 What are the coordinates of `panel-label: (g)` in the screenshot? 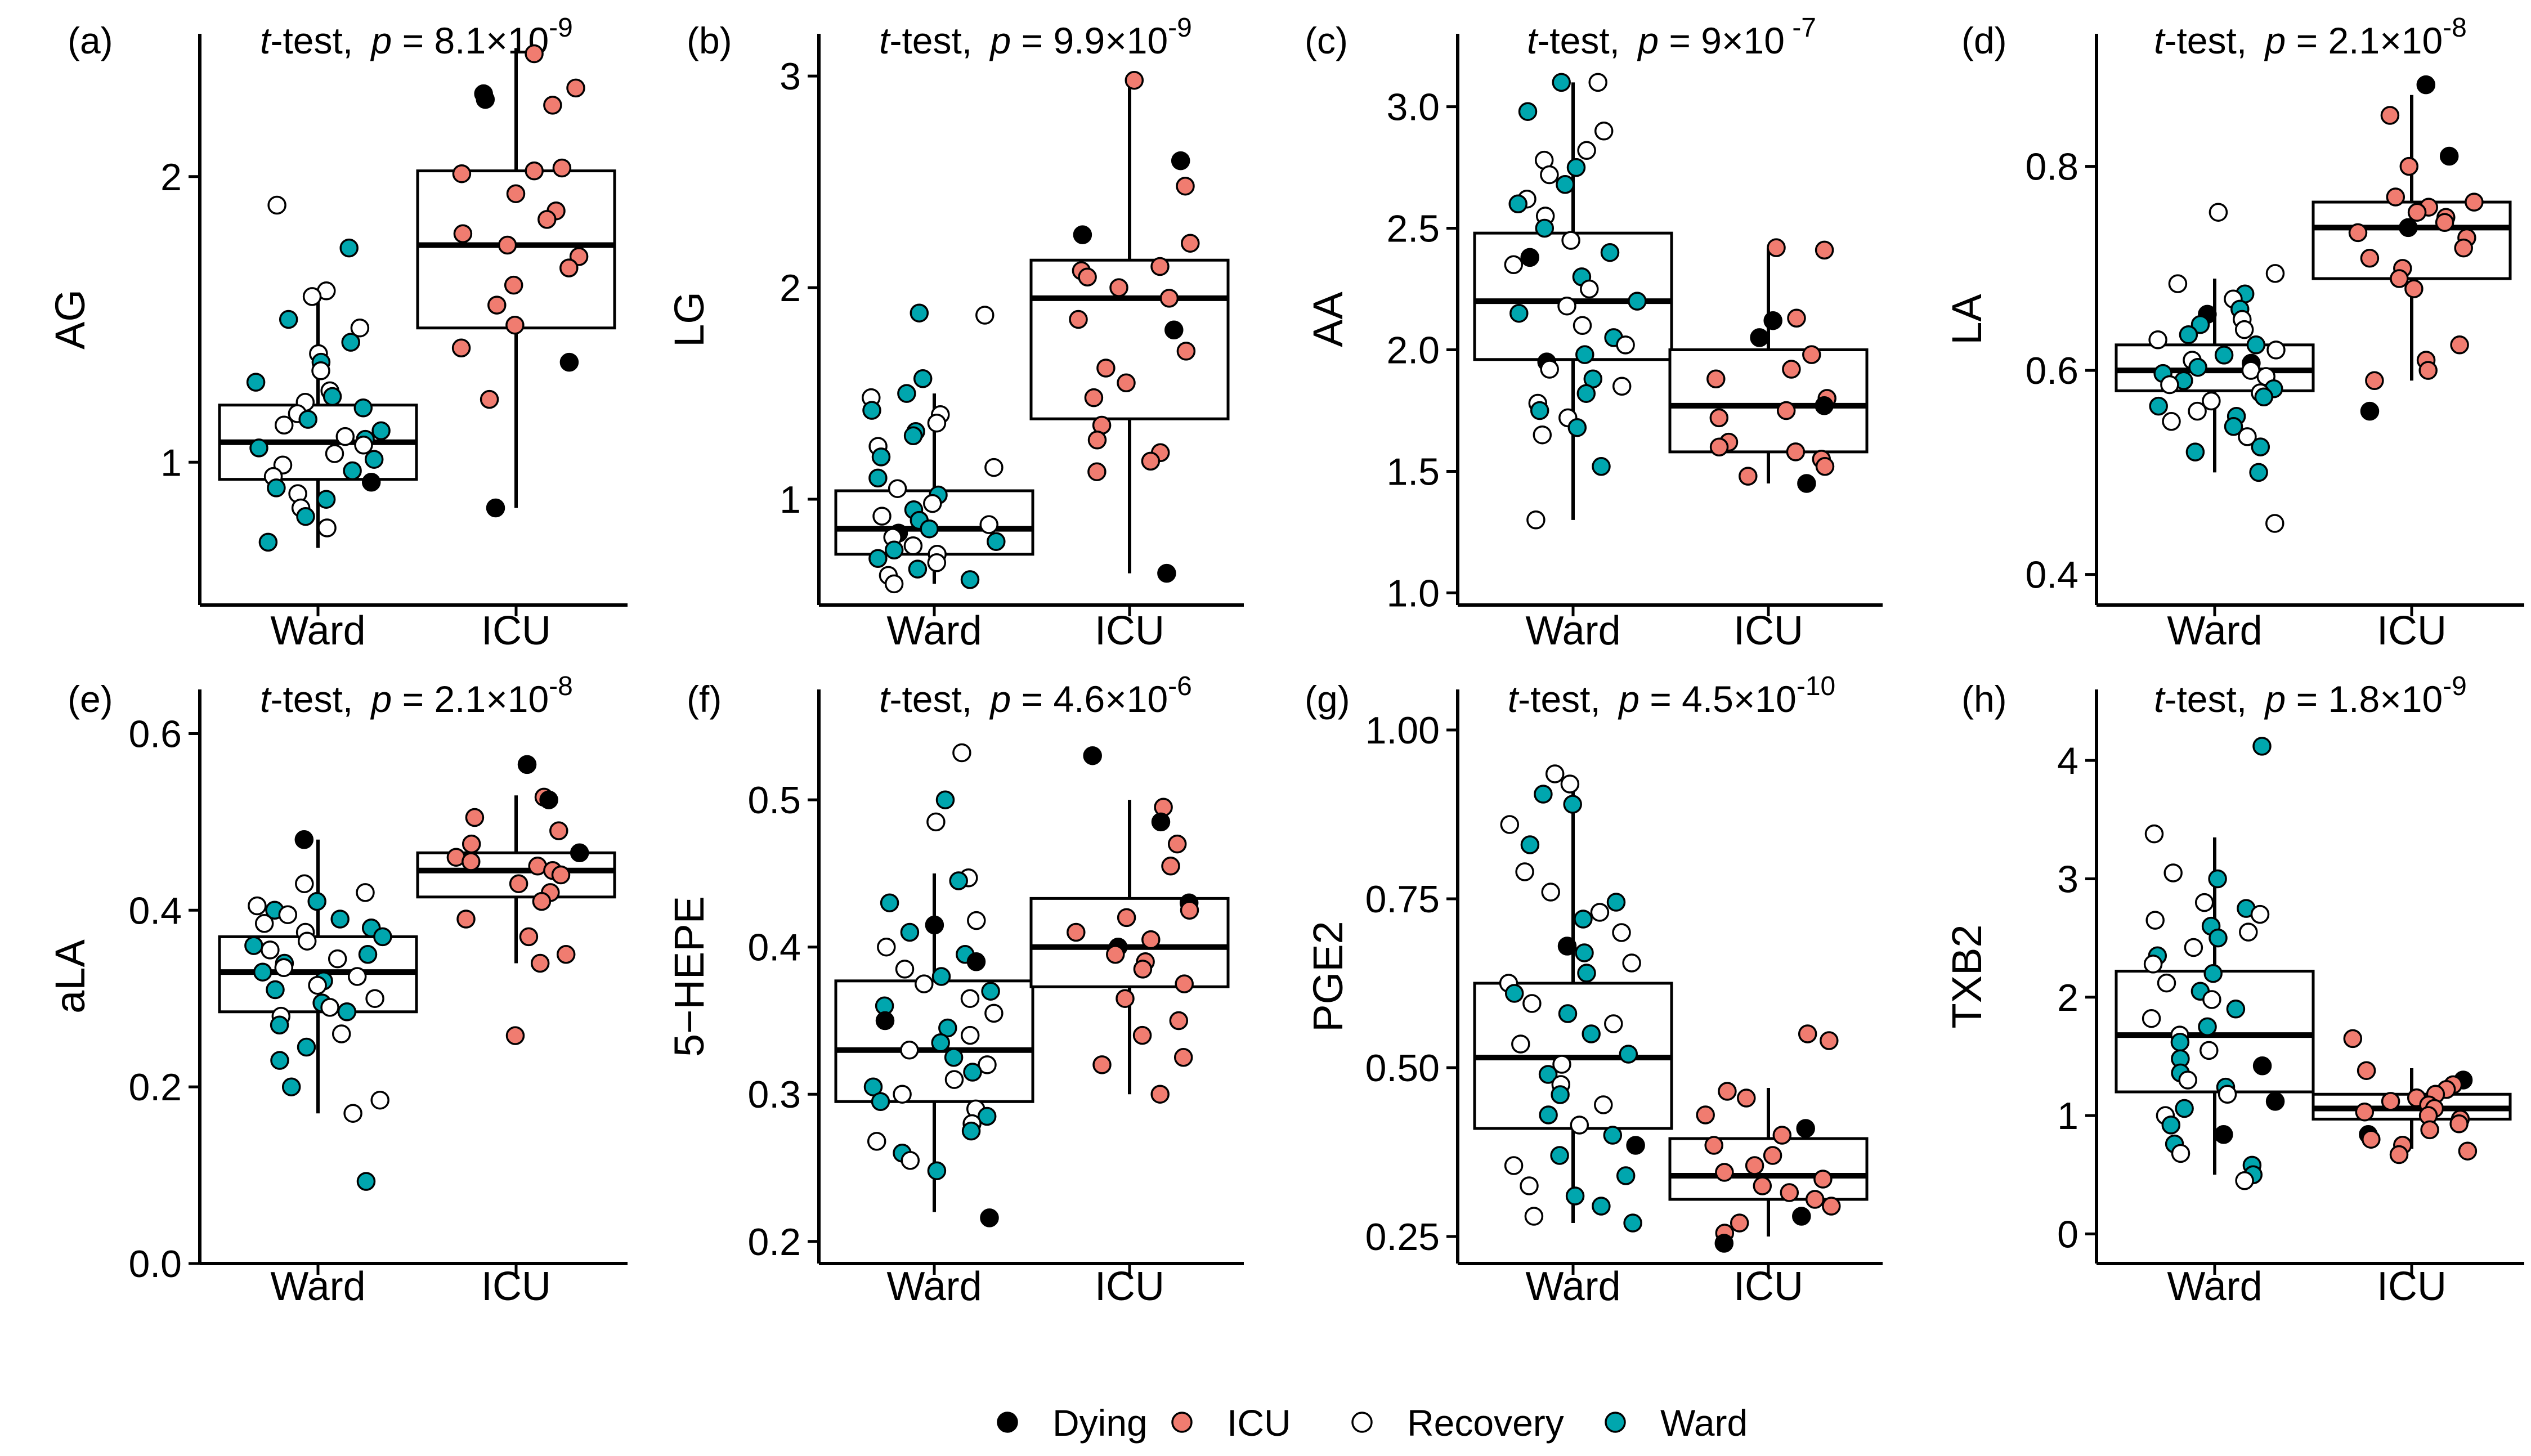 It's located at (1327, 699).